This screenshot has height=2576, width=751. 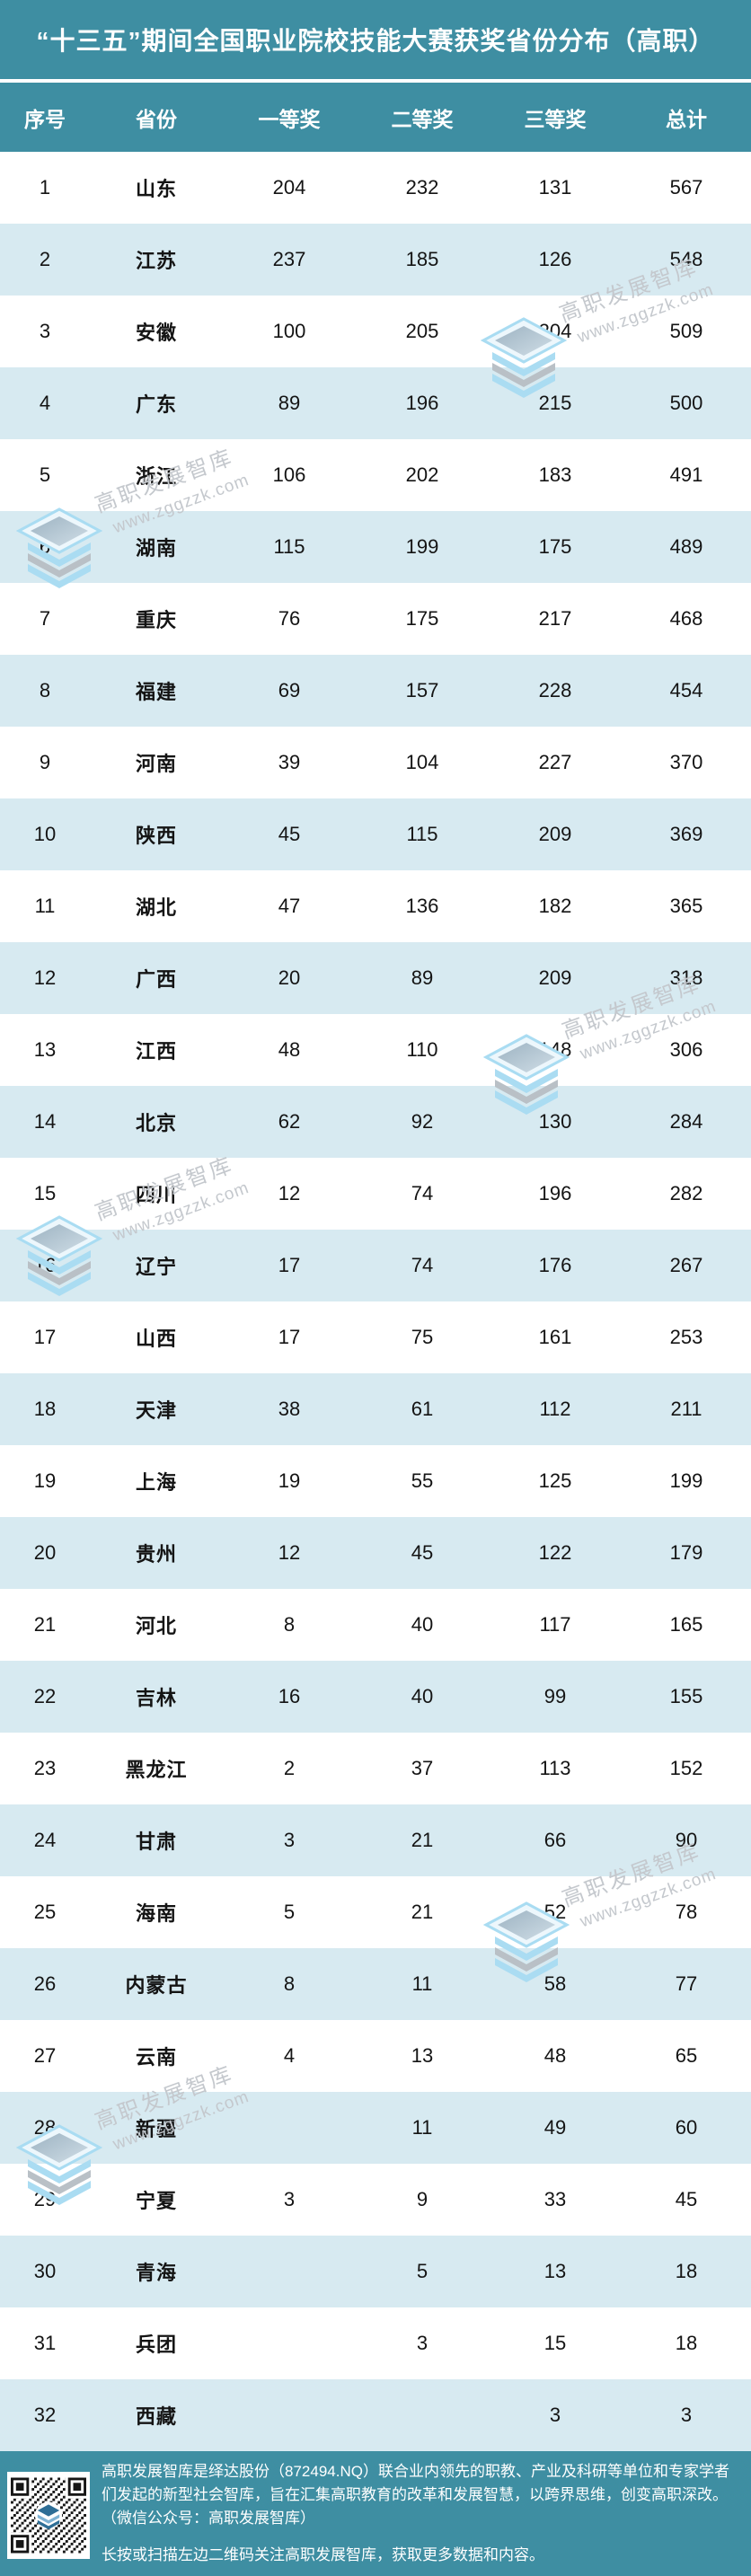 What do you see at coordinates (45, 2271) in the screenshot?
I see `row-index-cell: 30` at bounding box center [45, 2271].